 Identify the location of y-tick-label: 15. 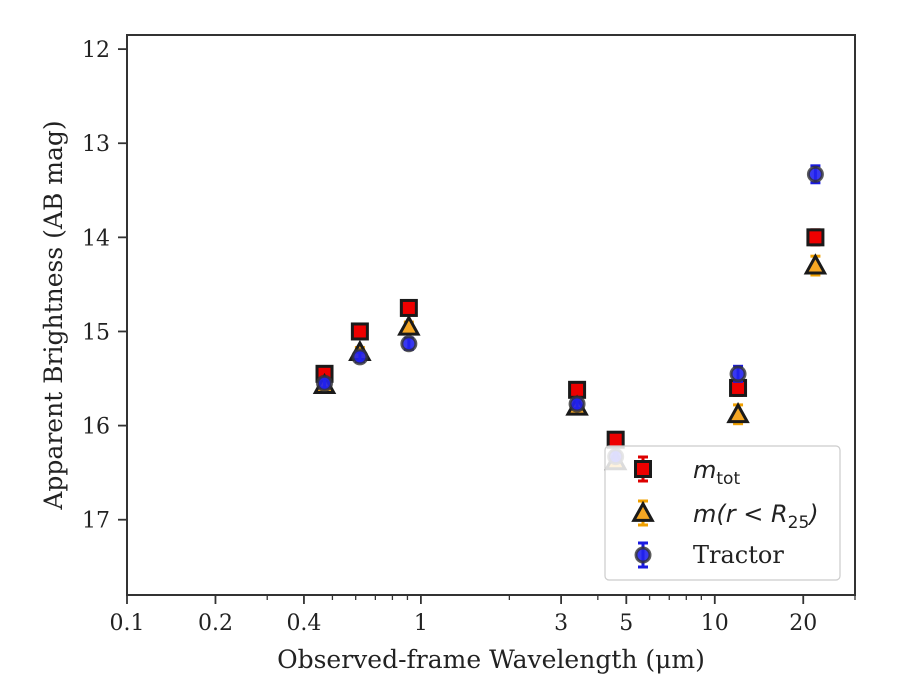
(96, 332).